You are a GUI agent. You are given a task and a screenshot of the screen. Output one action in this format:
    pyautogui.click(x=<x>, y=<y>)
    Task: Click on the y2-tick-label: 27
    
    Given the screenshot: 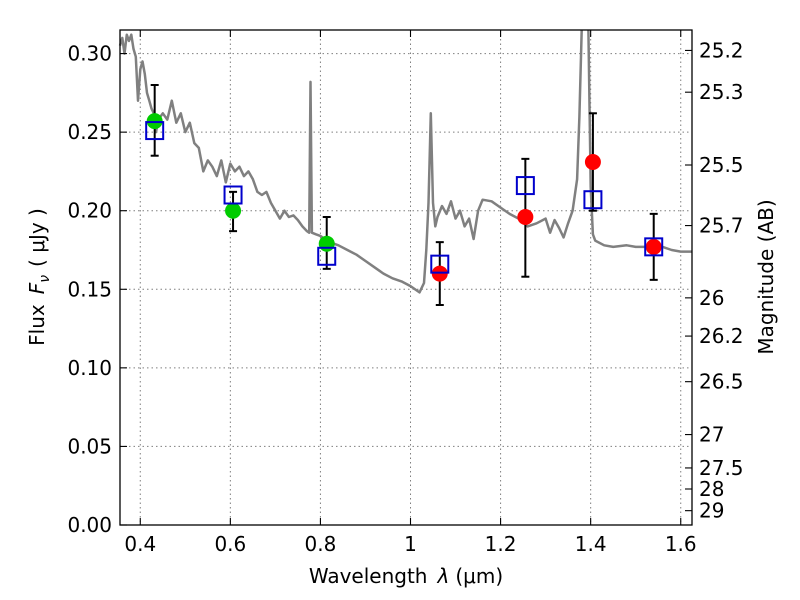 What is the action you would take?
    pyautogui.click(x=711, y=435)
    